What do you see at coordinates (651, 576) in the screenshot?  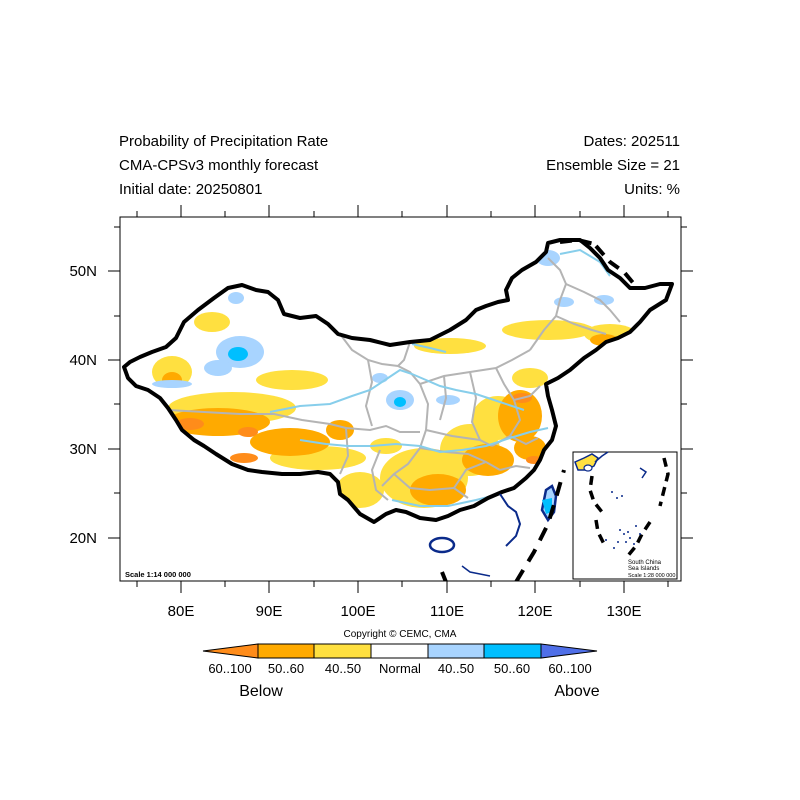 I see `inset-scale-label: Scale 1:28 000 000` at bounding box center [651, 576].